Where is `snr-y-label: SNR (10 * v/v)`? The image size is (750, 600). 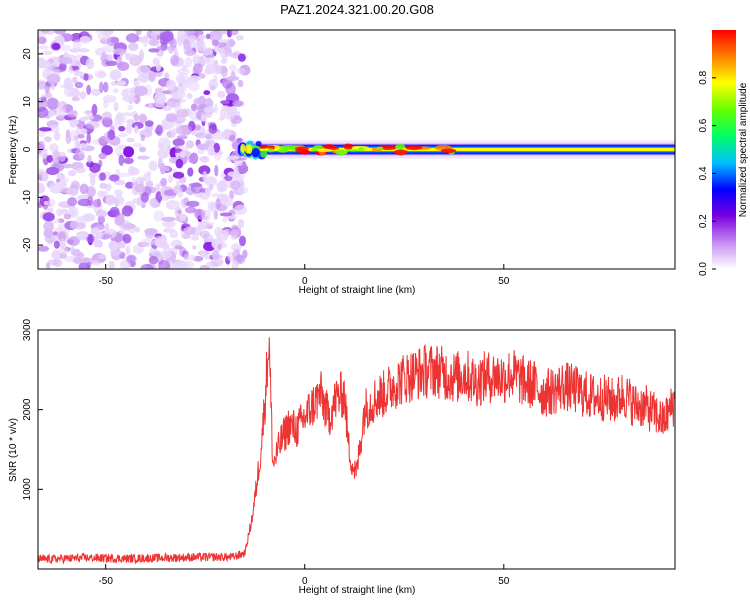 snr-y-label: SNR (10 * v/v) is located at coordinates (13, 450).